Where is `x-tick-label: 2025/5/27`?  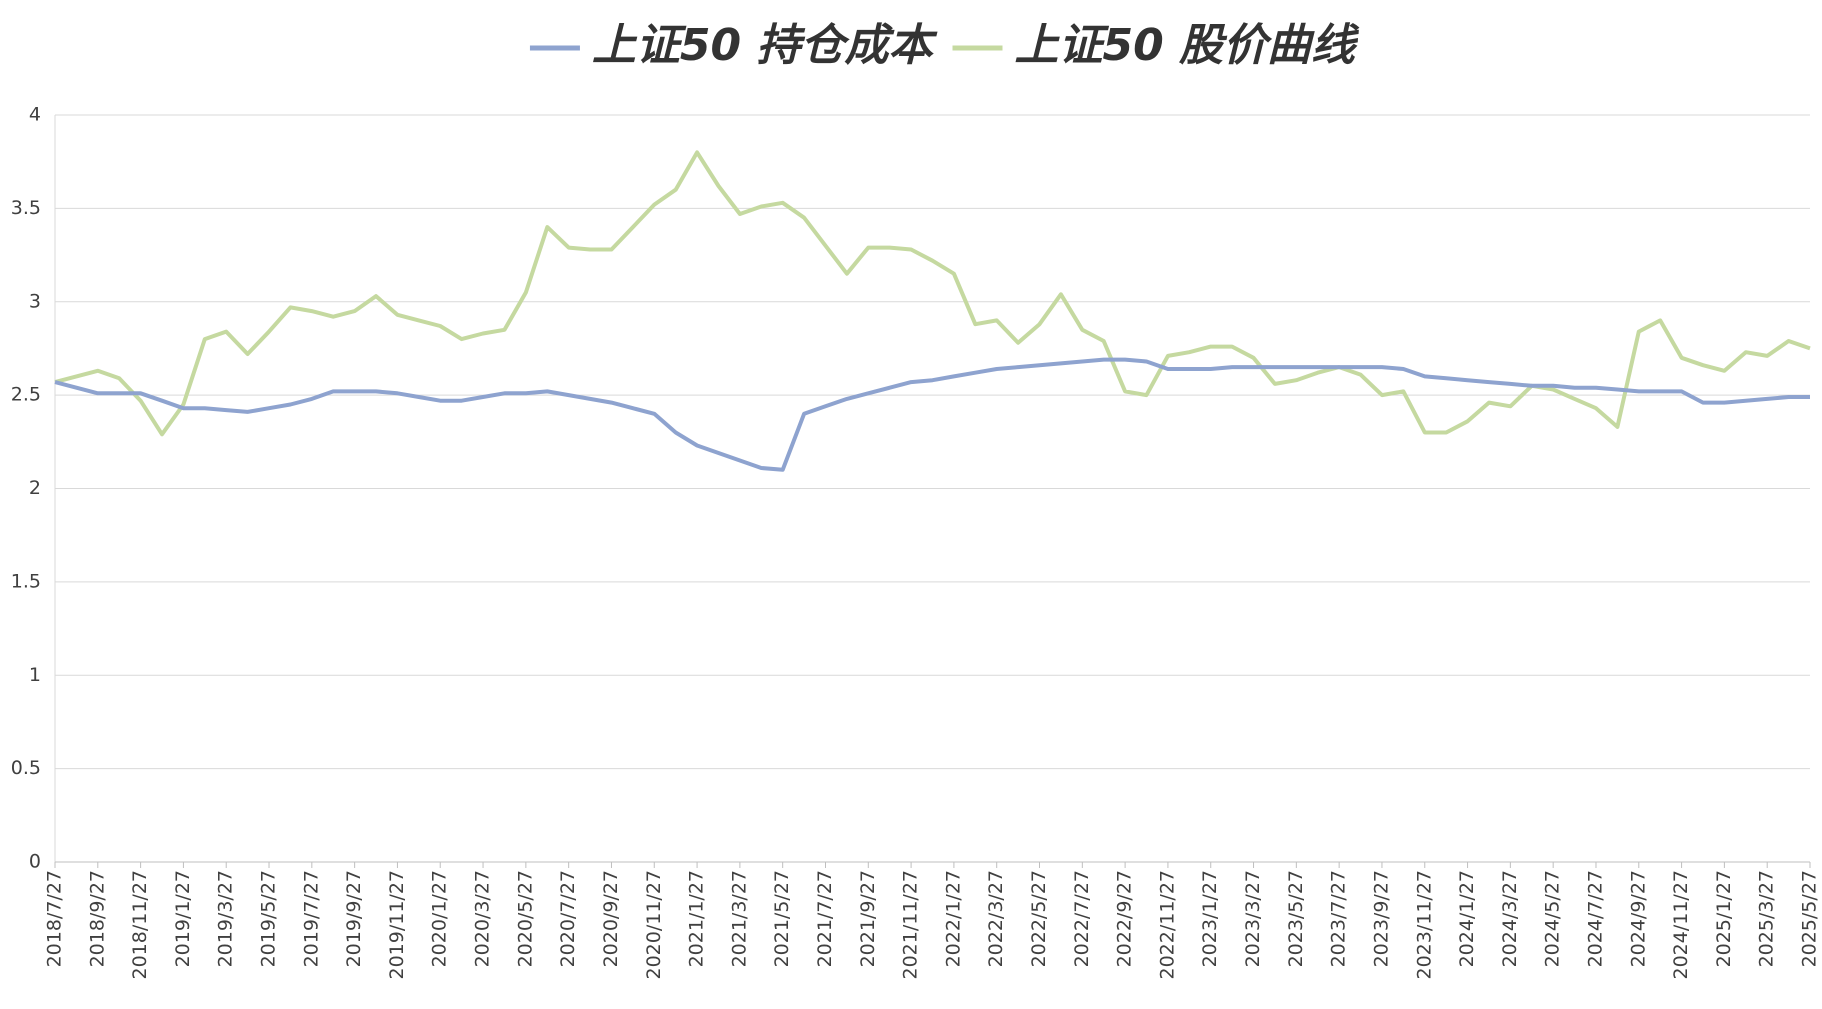 x-tick-label: 2025/5/27 is located at coordinates (1810, 918).